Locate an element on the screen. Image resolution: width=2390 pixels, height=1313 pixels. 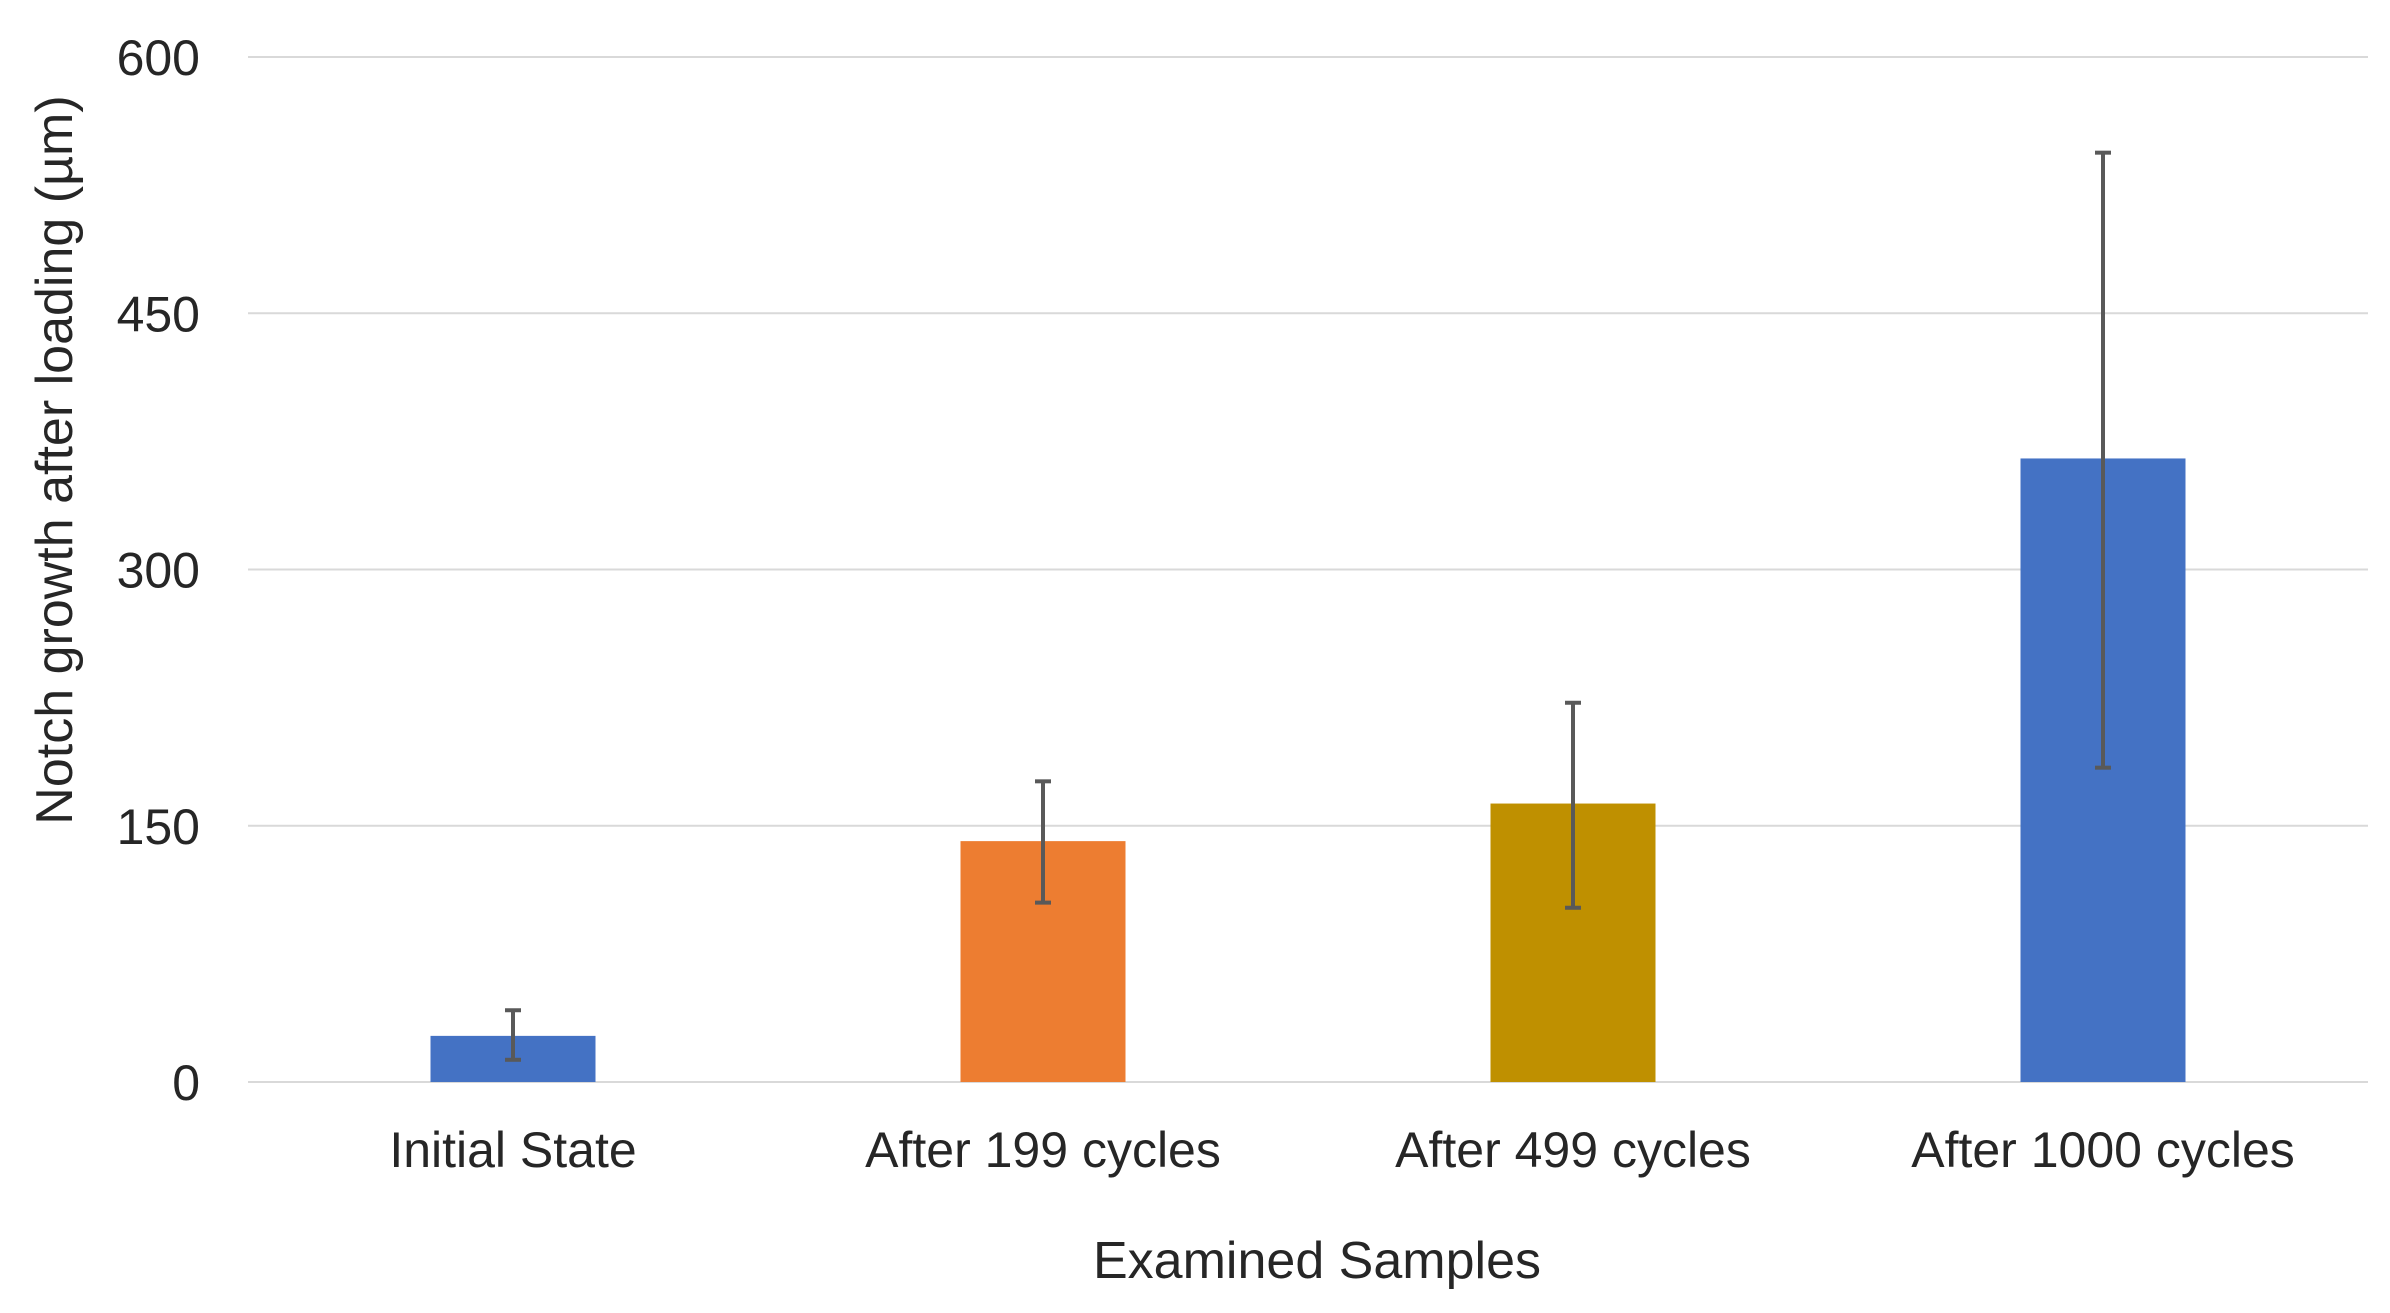
x-category-label: After 499 cycles is located at coordinates (1573, 1150).